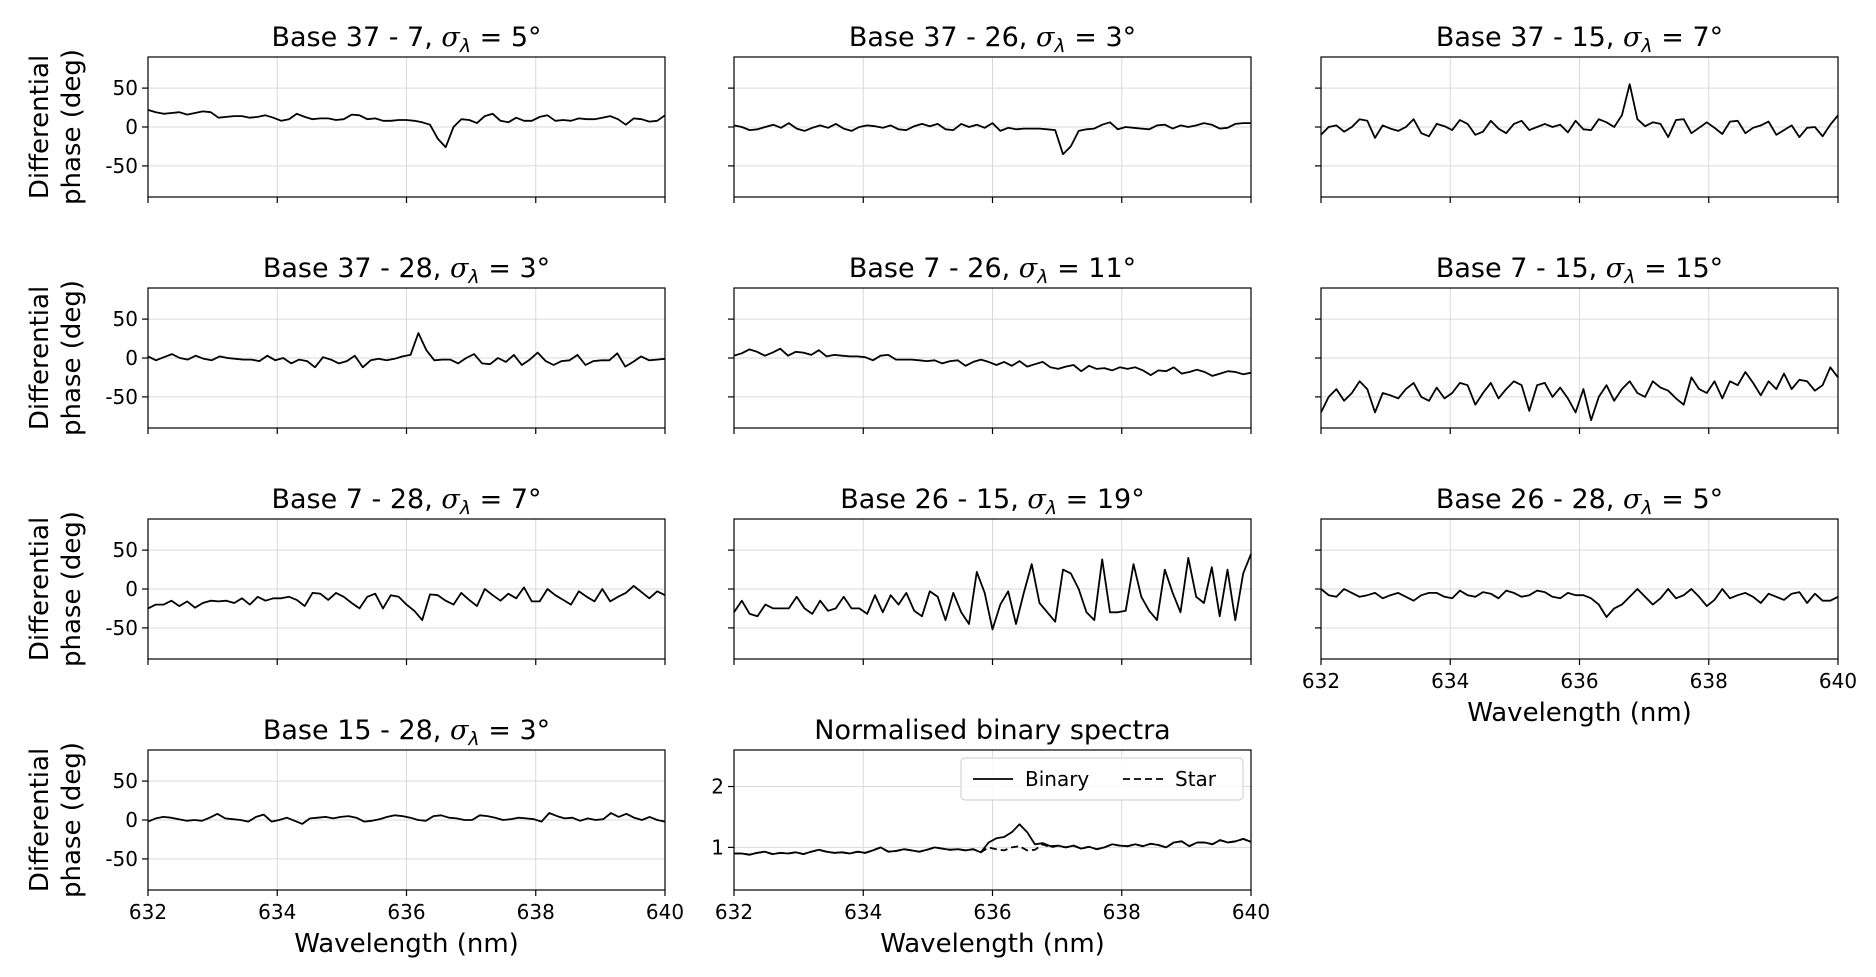  What do you see at coordinates (1057, 779) in the screenshot?
I see `legend-label-binary: Binary` at bounding box center [1057, 779].